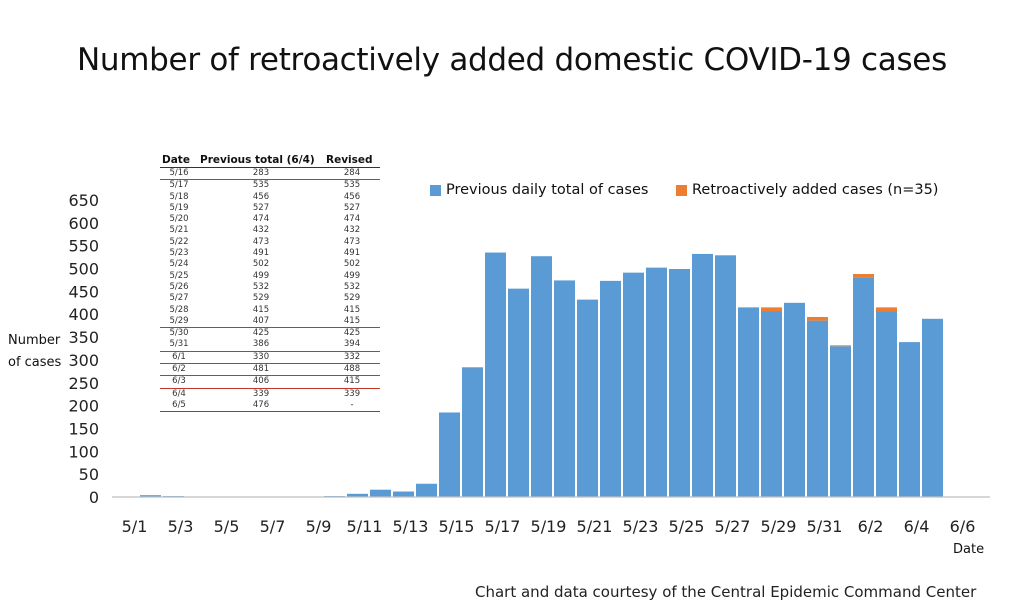 The height and width of the screenshot is (609, 1024). What do you see at coordinates (179, 382) in the screenshot?
I see `inset-cell-date: 6/3` at bounding box center [179, 382].